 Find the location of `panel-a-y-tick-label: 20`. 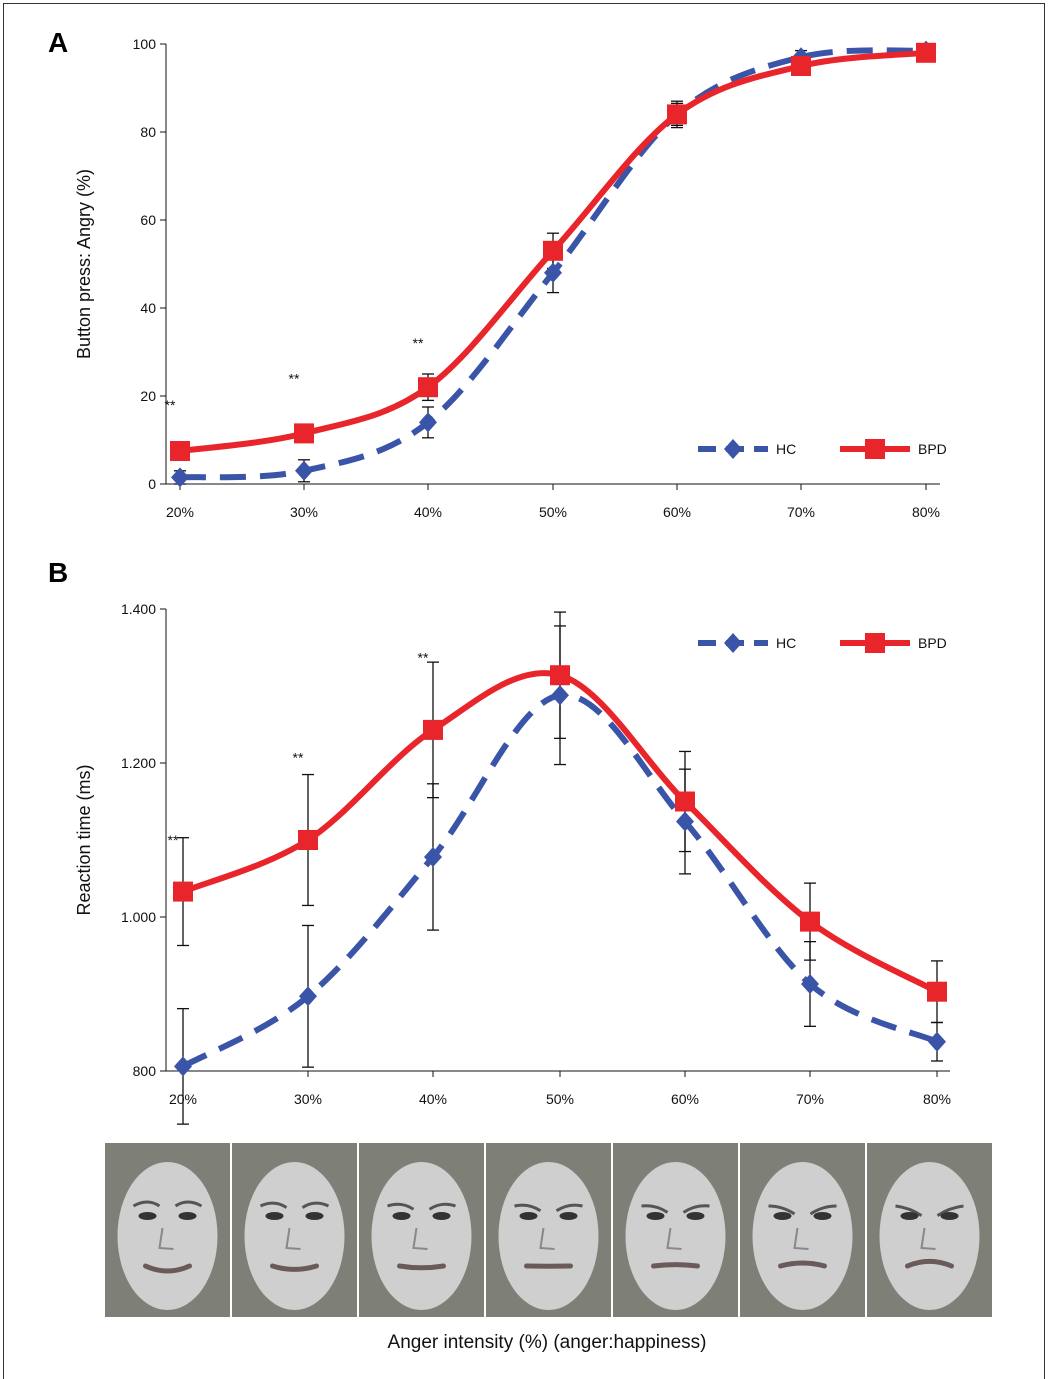

panel-a-y-tick-label: 20 is located at coordinates (148, 396).